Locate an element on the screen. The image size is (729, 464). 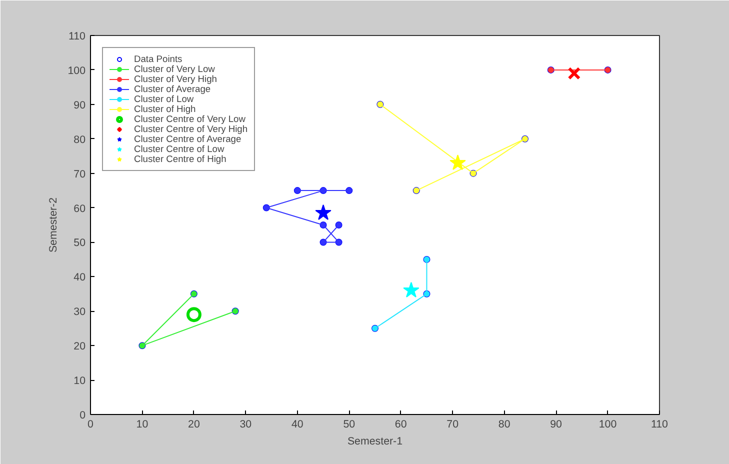
x-tick-label: 20 is located at coordinates (194, 424).